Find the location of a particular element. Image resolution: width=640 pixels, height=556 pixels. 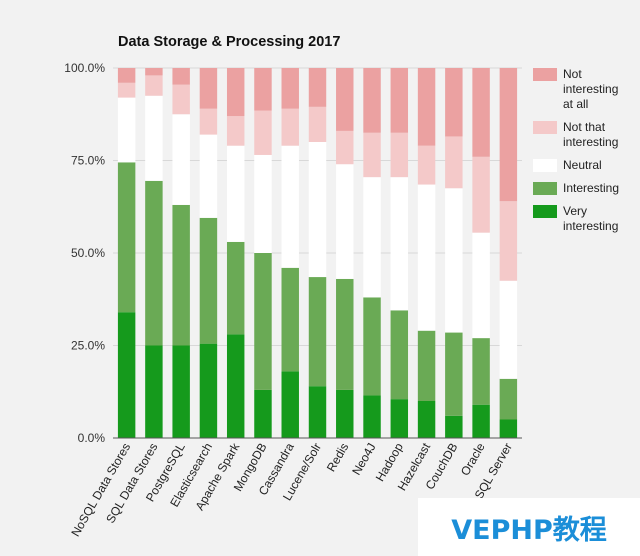

y-tick-label: 25.0% is located at coordinates (88, 346).